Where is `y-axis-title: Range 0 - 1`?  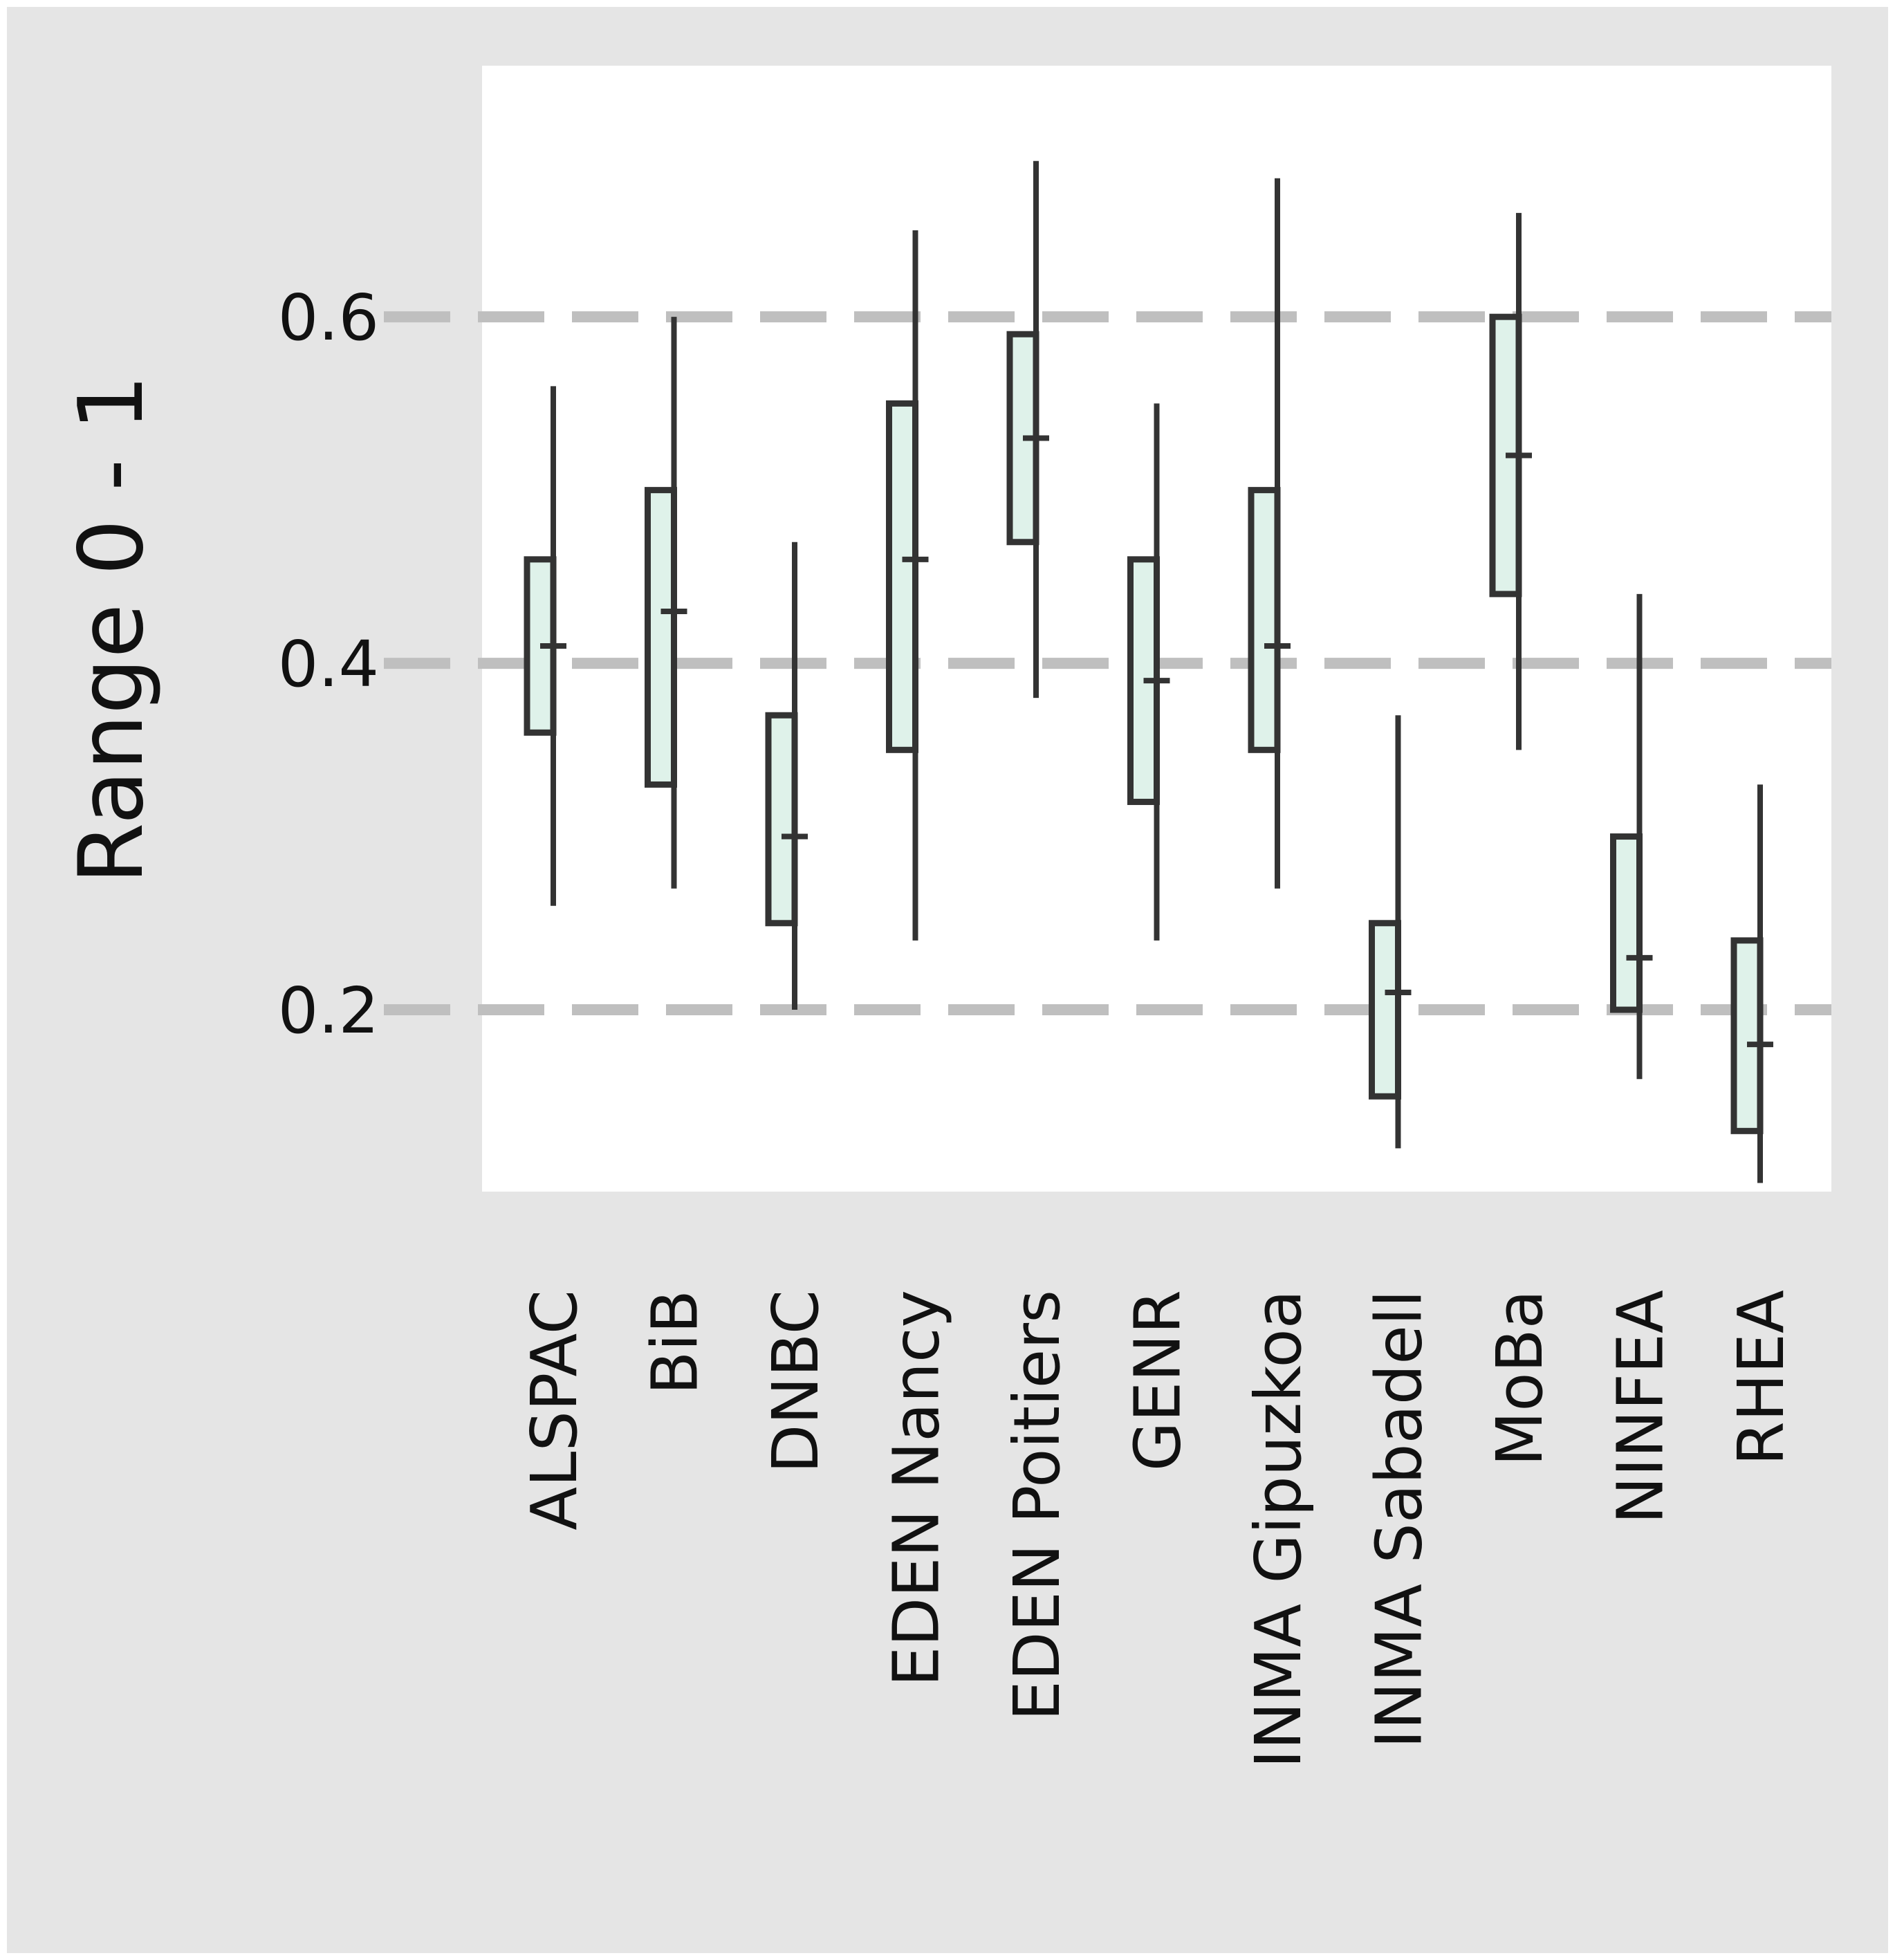
y-axis-title: Range 0 - 1 is located at coordinates (111, 630).